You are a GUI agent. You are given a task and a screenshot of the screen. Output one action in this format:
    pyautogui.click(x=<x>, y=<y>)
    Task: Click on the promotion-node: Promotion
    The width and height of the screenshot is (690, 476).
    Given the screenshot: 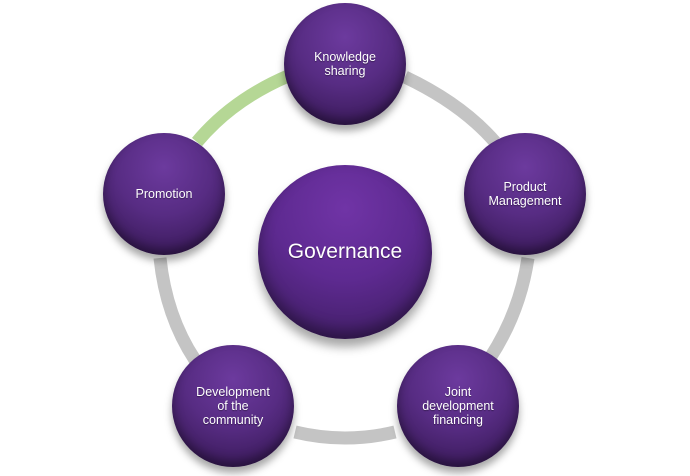 What is the action you would take?
    pyautogui.click(x=164, y=194)
    